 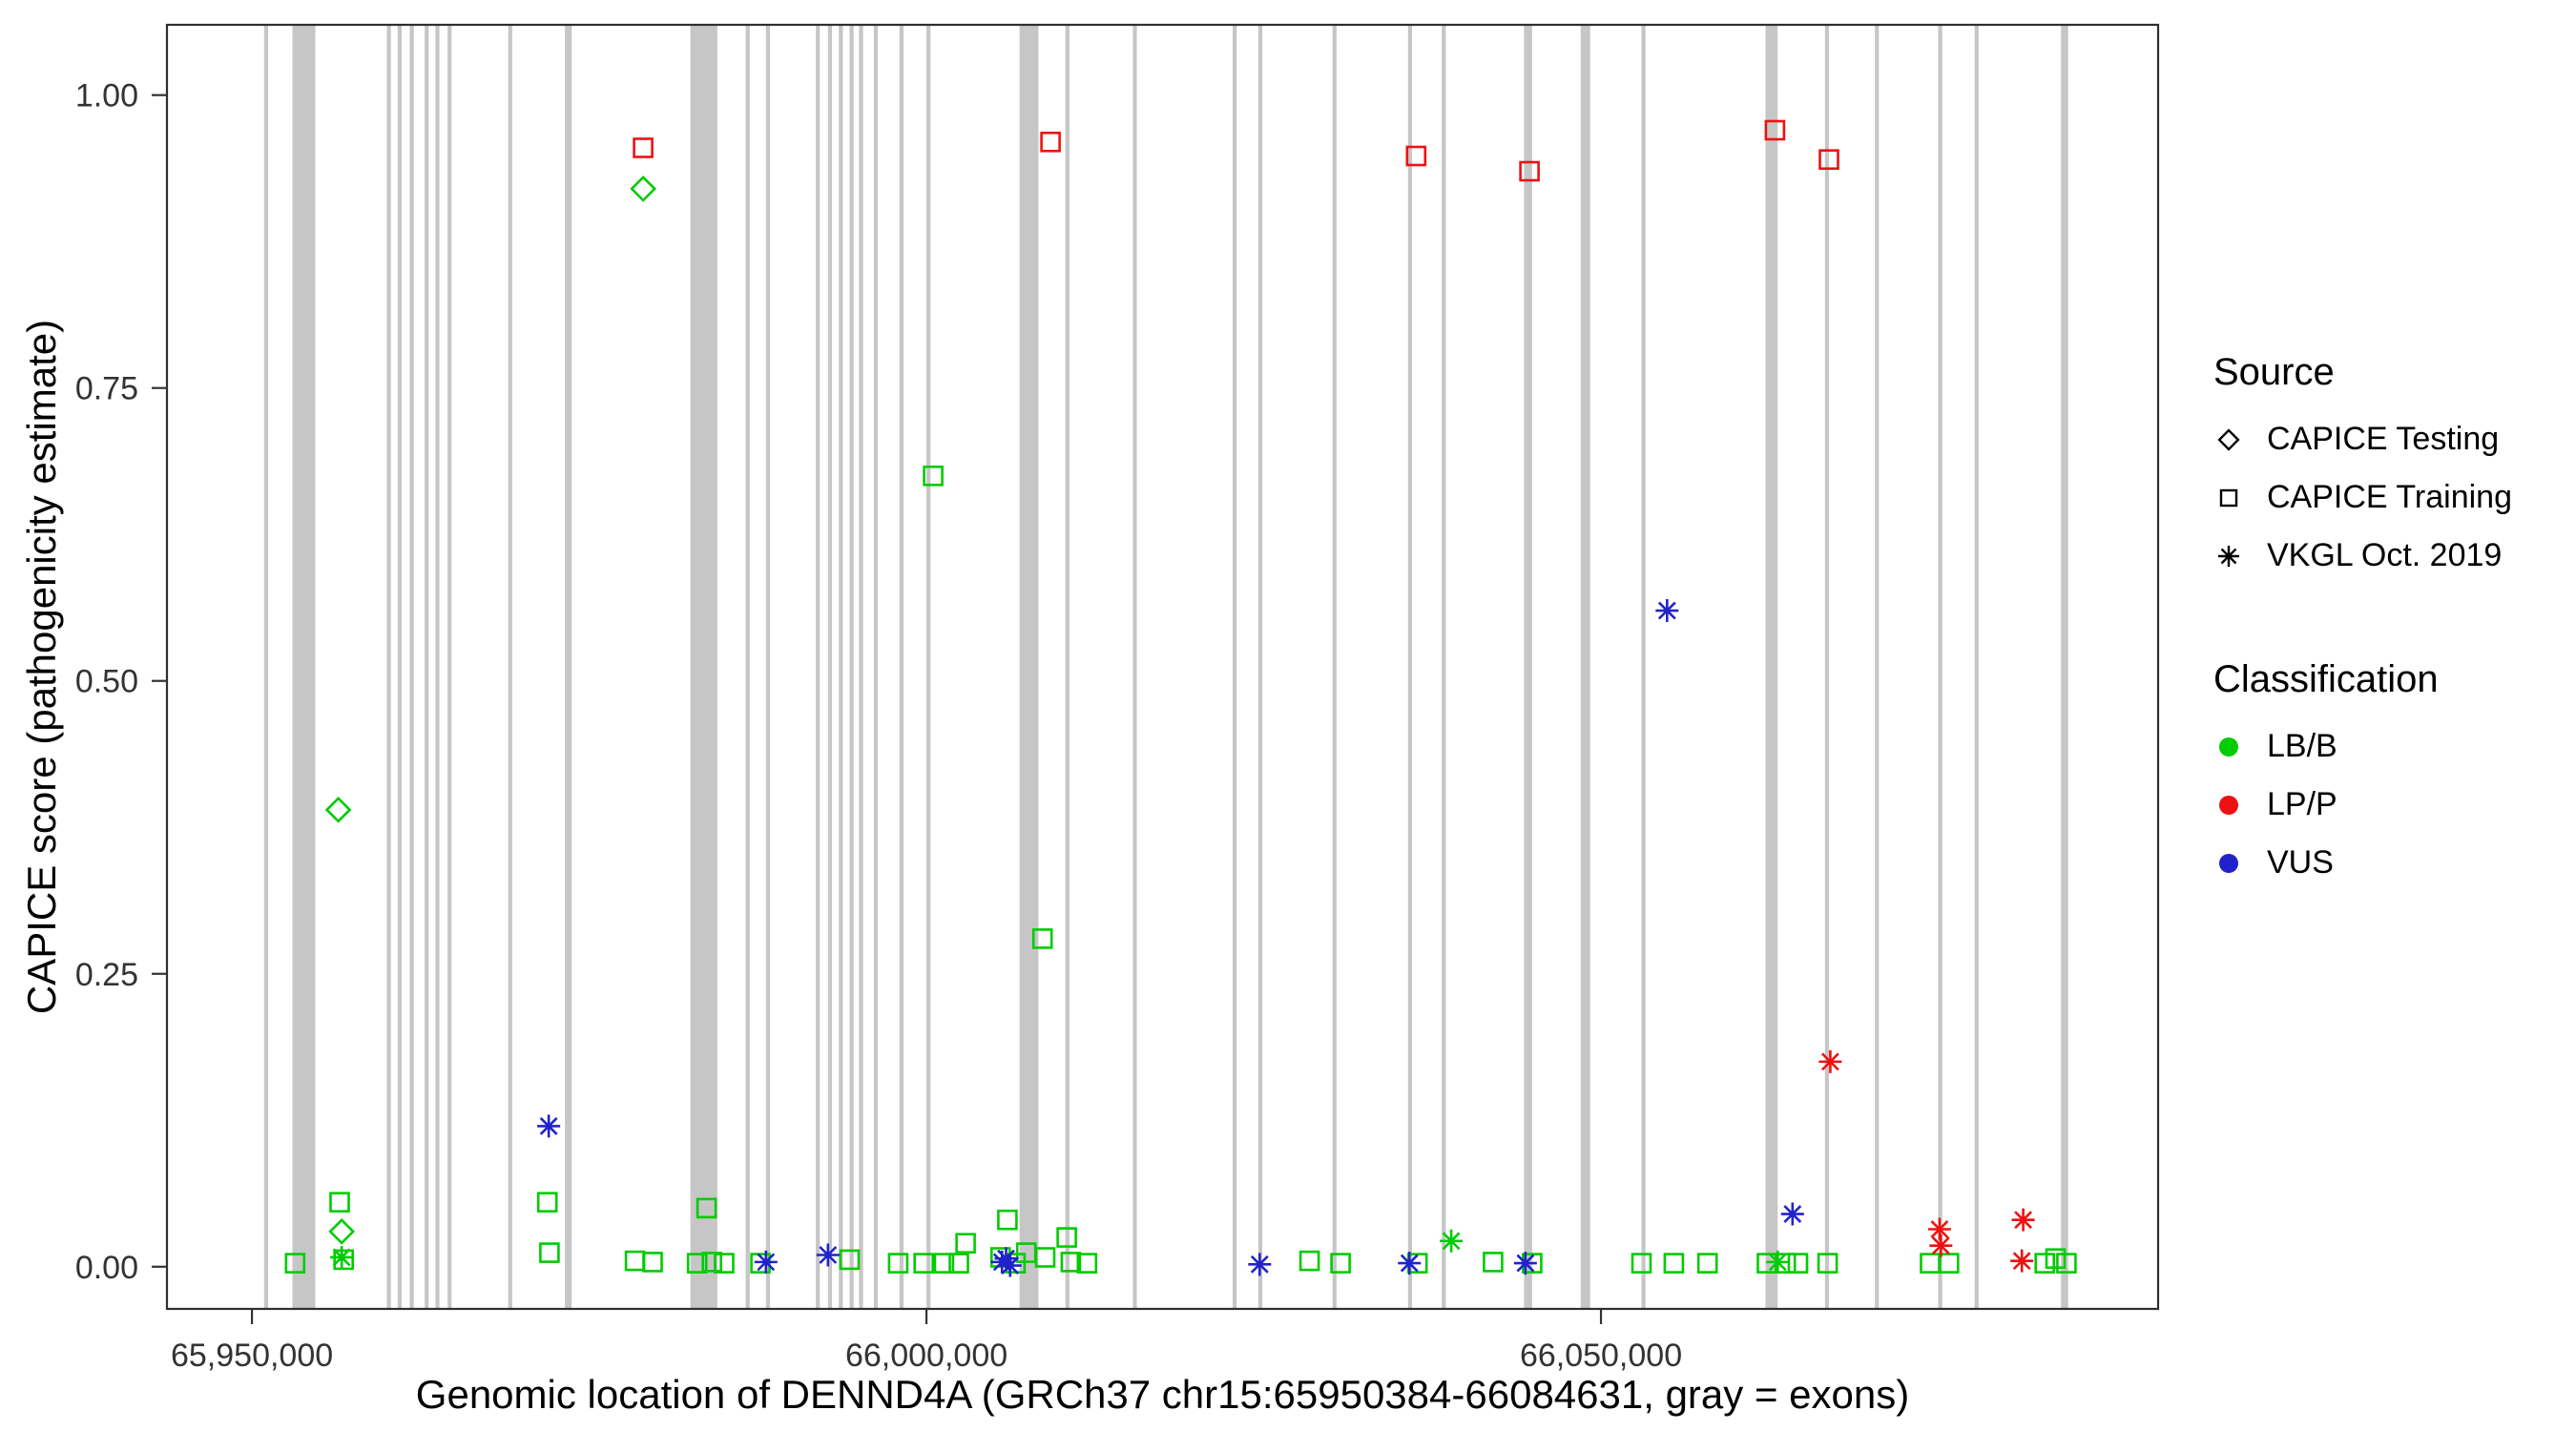 What do you see at coordinates (2362, 804) in the screenshot?
I see `legend-item-lpp: LP/P` at bounding box center [2362, 804].